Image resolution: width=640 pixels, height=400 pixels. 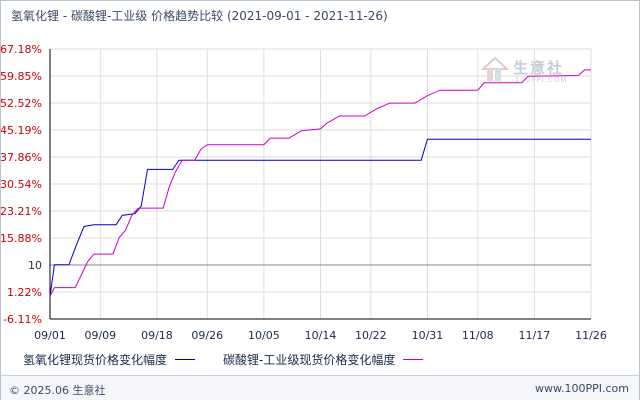 What do you see at coordinates (539, 68) in the screenshot?
I see `watermark-text: 生意社` at bounding box center [539, 68].